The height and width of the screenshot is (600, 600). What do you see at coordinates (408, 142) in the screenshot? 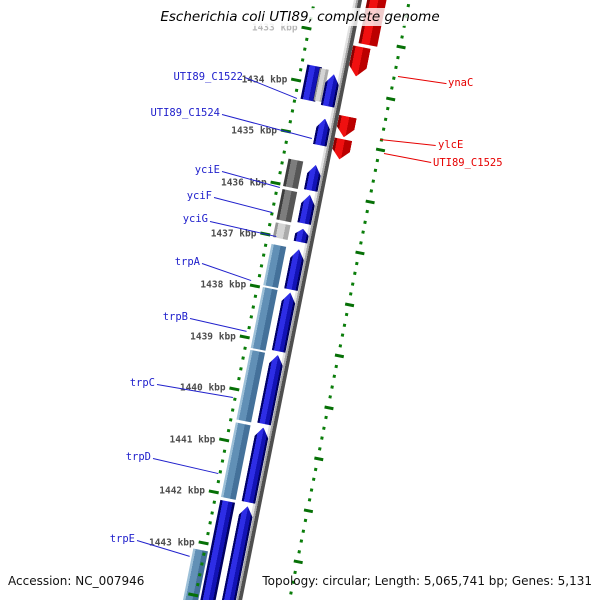
I see `callout-line-ylcE` at bounding box center [408, 142].